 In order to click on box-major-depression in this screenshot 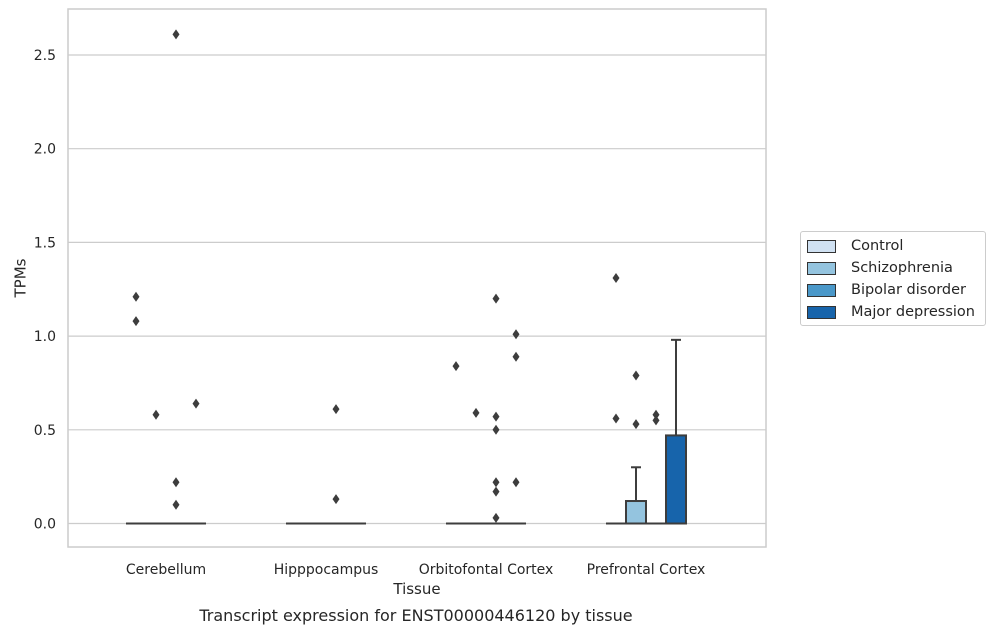, I will do `click(676, 431)`.